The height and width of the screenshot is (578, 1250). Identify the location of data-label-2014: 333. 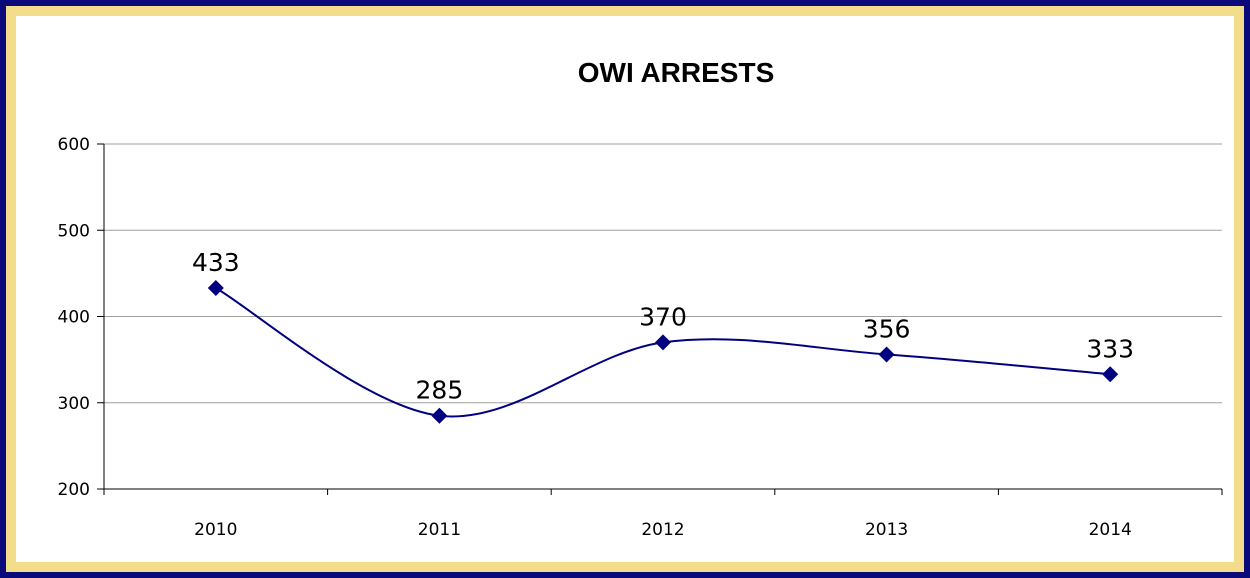
(1110, 348).